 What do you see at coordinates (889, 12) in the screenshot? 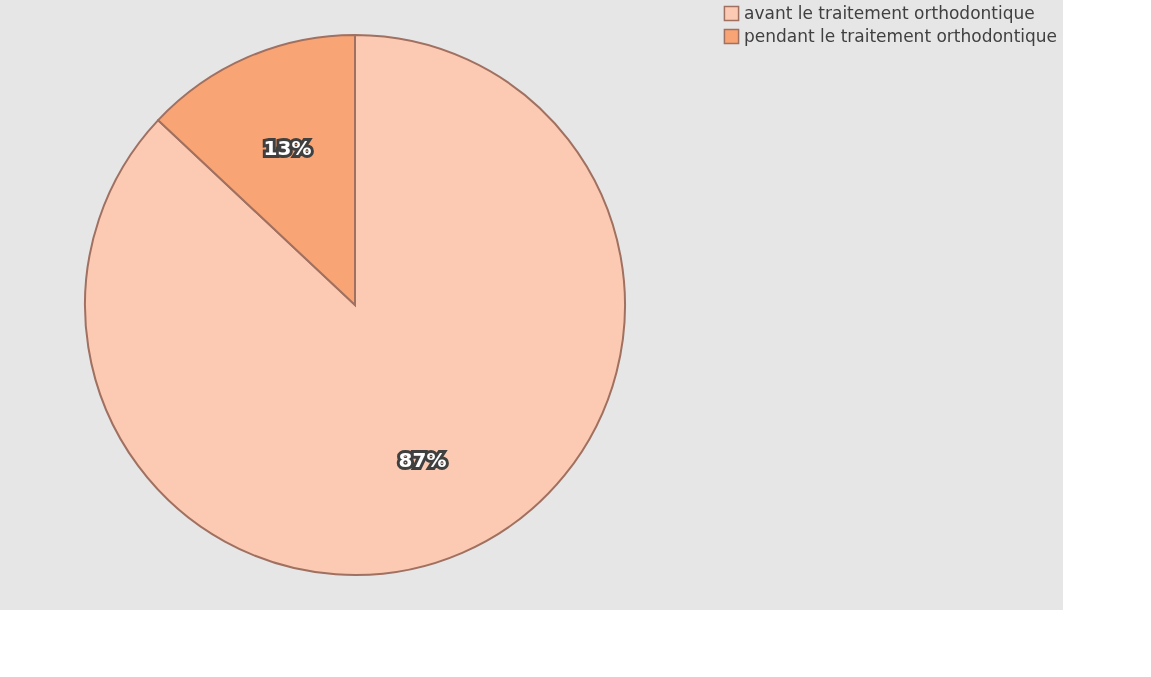
I see `legend-label: avant le traitement orthodontique` at bounding box center [889, 12].